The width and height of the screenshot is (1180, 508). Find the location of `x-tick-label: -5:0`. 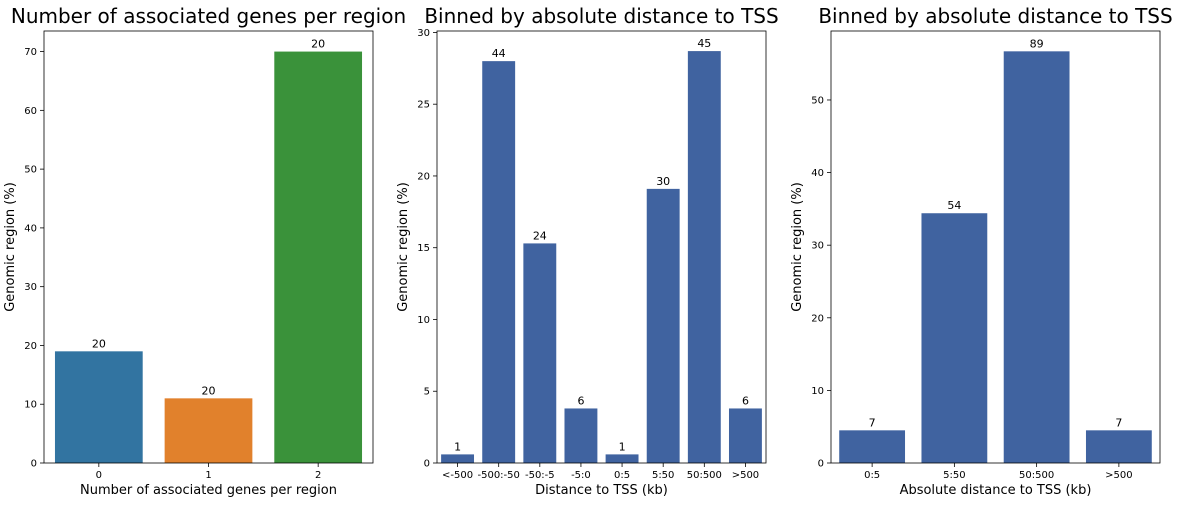

x-tick-label: -5:0 is located at coordinates (581, 475).